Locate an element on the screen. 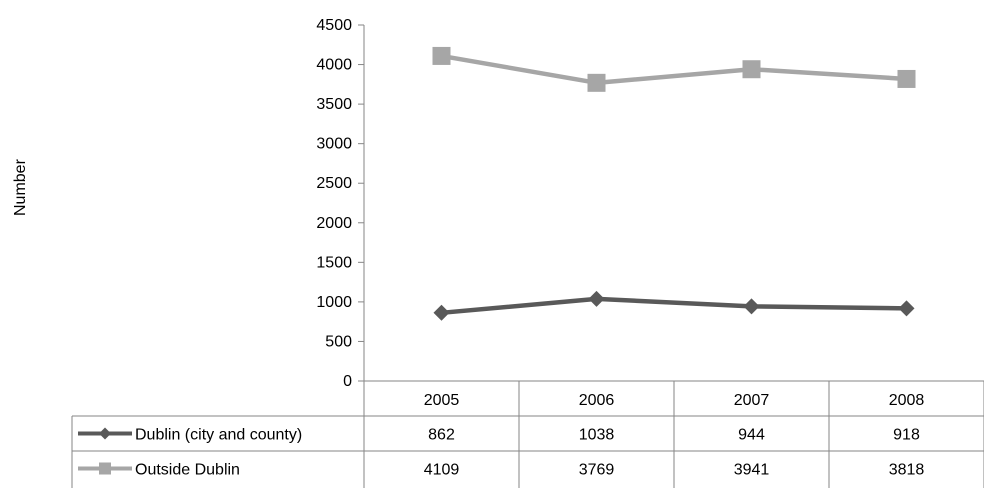 This screenshot has width=984, height=488. x-category-label: 2007 is located at coordinates (752, 400).